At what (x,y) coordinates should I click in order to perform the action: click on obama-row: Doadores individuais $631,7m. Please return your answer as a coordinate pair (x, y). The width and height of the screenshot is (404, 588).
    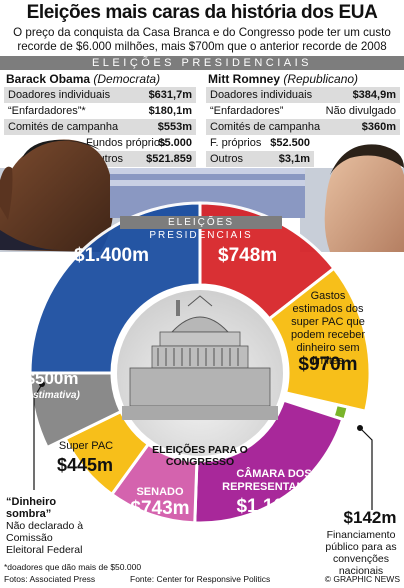
    Looking at the image, I should click on (100, 95).